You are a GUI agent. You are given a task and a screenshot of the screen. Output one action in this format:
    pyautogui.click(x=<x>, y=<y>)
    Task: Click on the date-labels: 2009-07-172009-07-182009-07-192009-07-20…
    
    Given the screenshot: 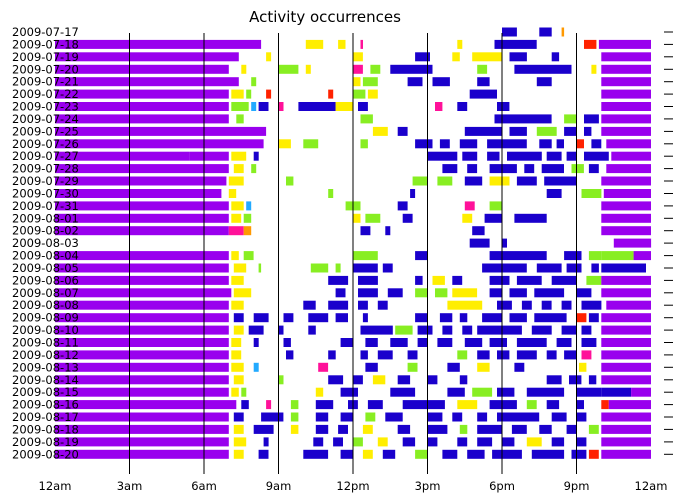 What is the action you would take?
    pyautogui.click(x=45, y=243)
    